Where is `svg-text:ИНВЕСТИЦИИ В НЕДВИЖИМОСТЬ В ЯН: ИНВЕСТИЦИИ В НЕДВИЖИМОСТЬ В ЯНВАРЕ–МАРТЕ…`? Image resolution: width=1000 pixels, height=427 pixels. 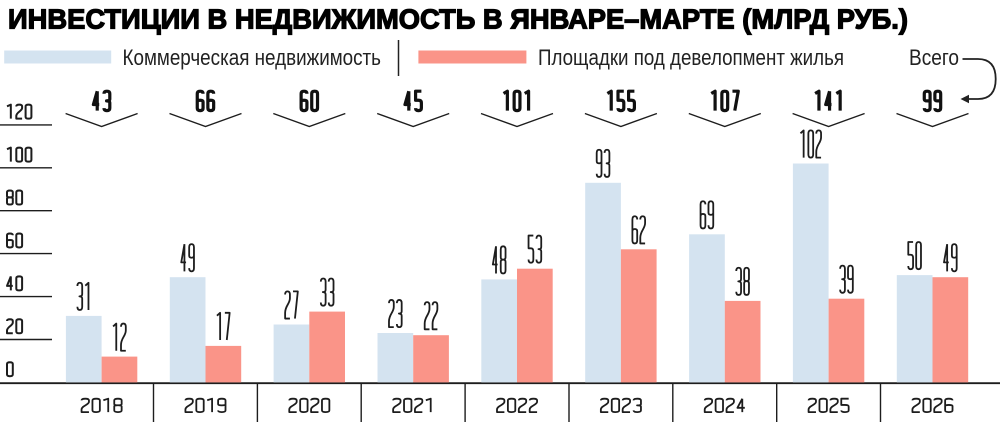 svg-text:ИНВЕСТИЦИИ В НЕДВИЖИМОСТЬ В ЯН: ИНВЕСТИЦИИ В НЕДВИЖИМОСТЬ В ЯНВАРЕ–МАРТЕ… is located at coordinates (458, 19).